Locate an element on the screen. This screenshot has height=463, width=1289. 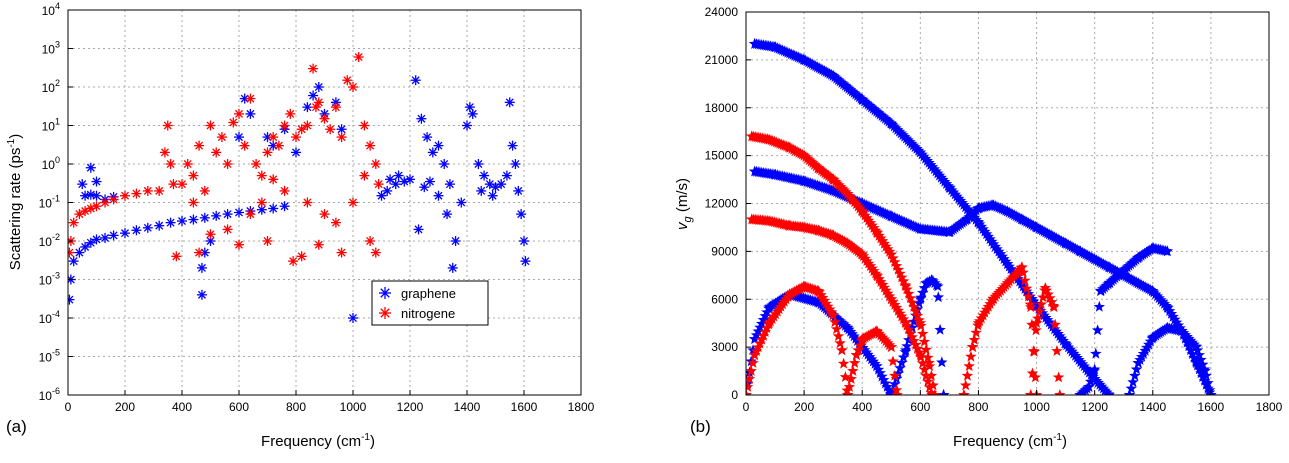
legend-label-nitrogene: nitrogene is located at coordinates (428, 313).